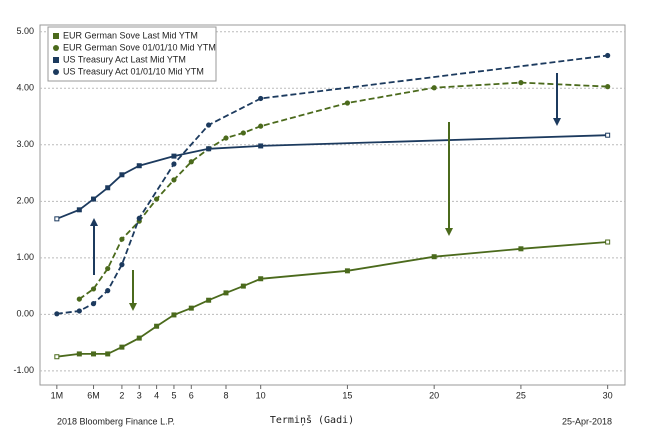  I want to click on y-tick-label: 4.00, so click(25, 88).